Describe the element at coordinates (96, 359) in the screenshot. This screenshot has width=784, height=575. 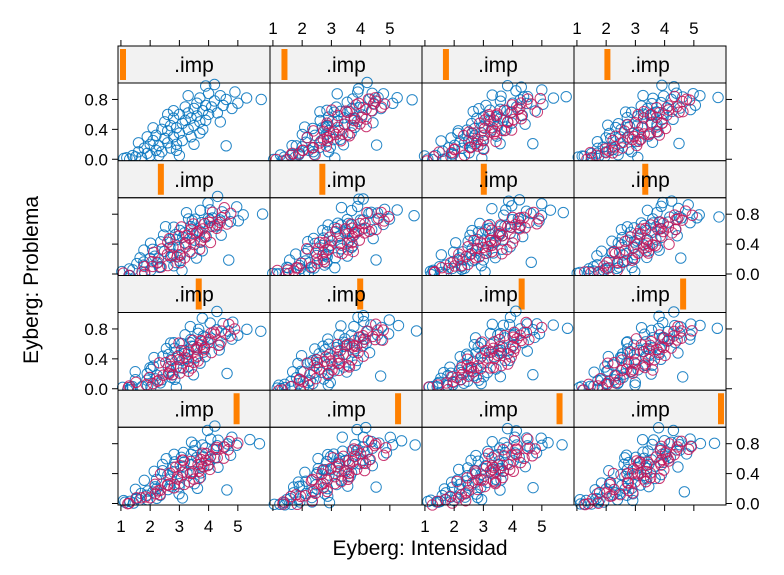
I see `y-tick-label-left: 0.4` at that location.